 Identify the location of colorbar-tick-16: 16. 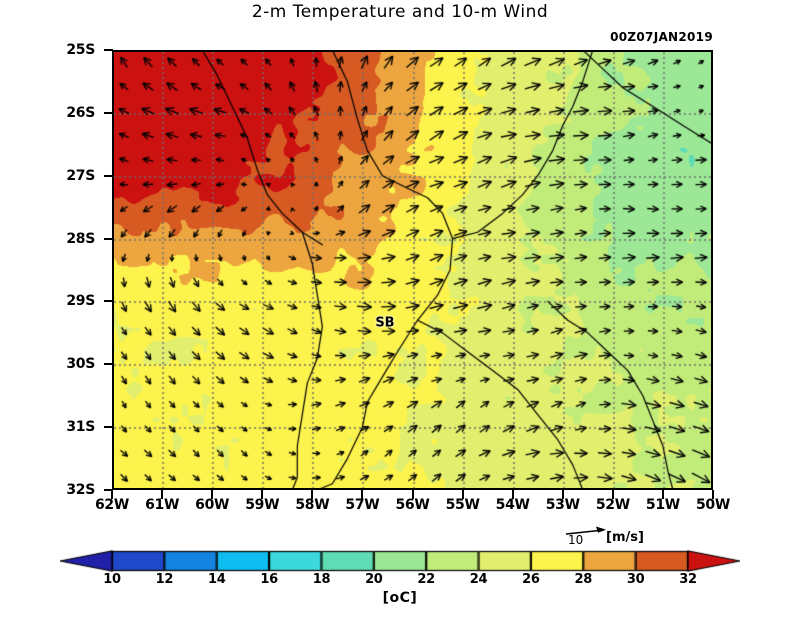
(269, 579).